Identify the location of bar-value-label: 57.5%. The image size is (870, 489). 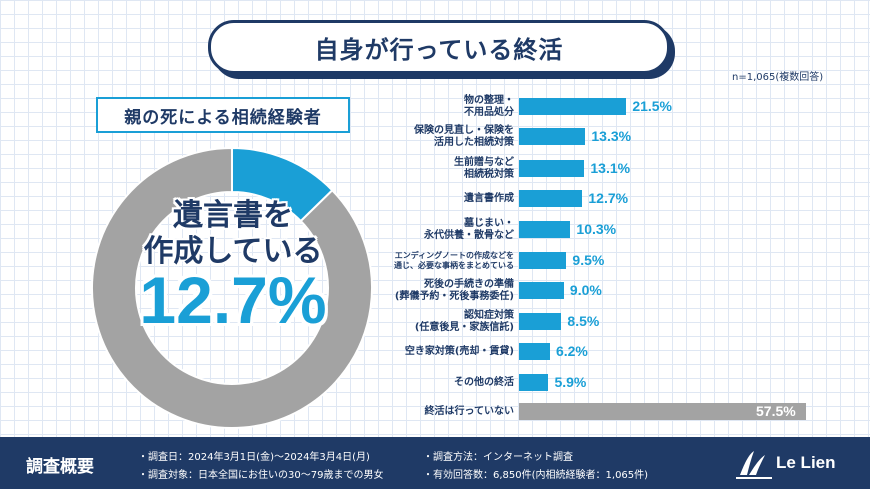
(776, 411).